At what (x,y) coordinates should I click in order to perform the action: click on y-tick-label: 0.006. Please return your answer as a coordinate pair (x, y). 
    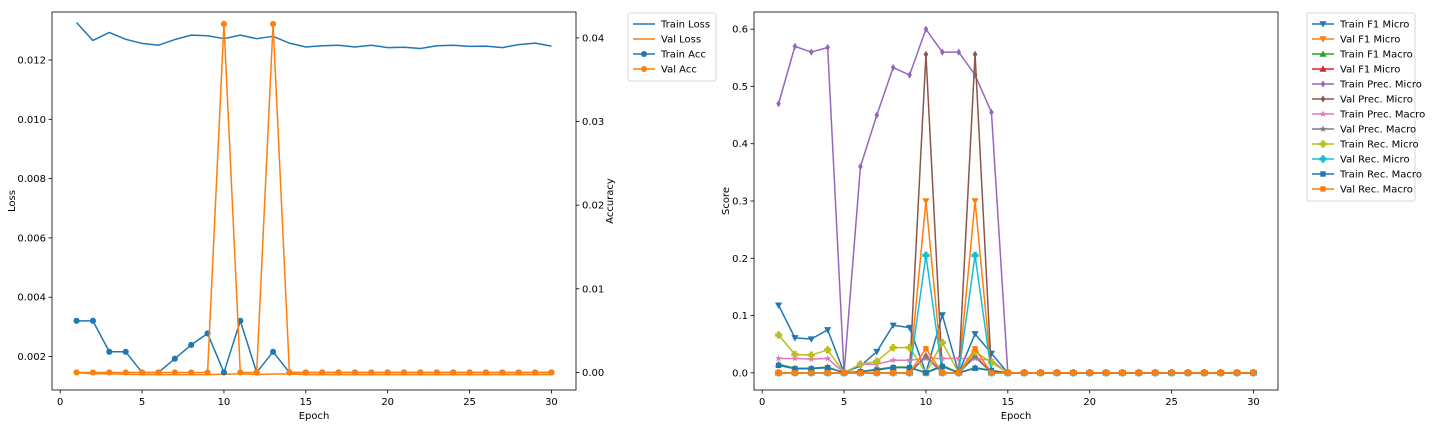
    Looking at the image, I should click on (31, 238).